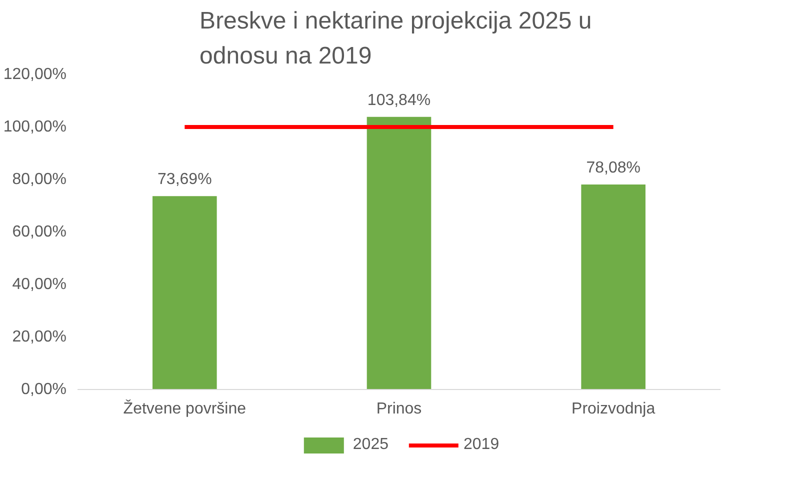 Image resolution: width=793 pixels, height=488 pixels. Describe the element at coordinates (39, 337) in the screenshot. I see `y-tick-label: 20,00%` at that location.